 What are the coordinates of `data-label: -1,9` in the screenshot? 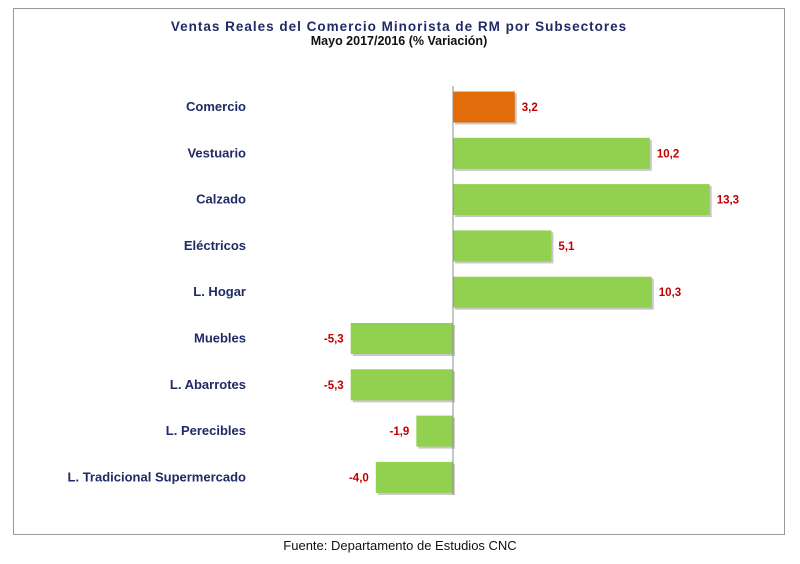 It's located at (400, 432).